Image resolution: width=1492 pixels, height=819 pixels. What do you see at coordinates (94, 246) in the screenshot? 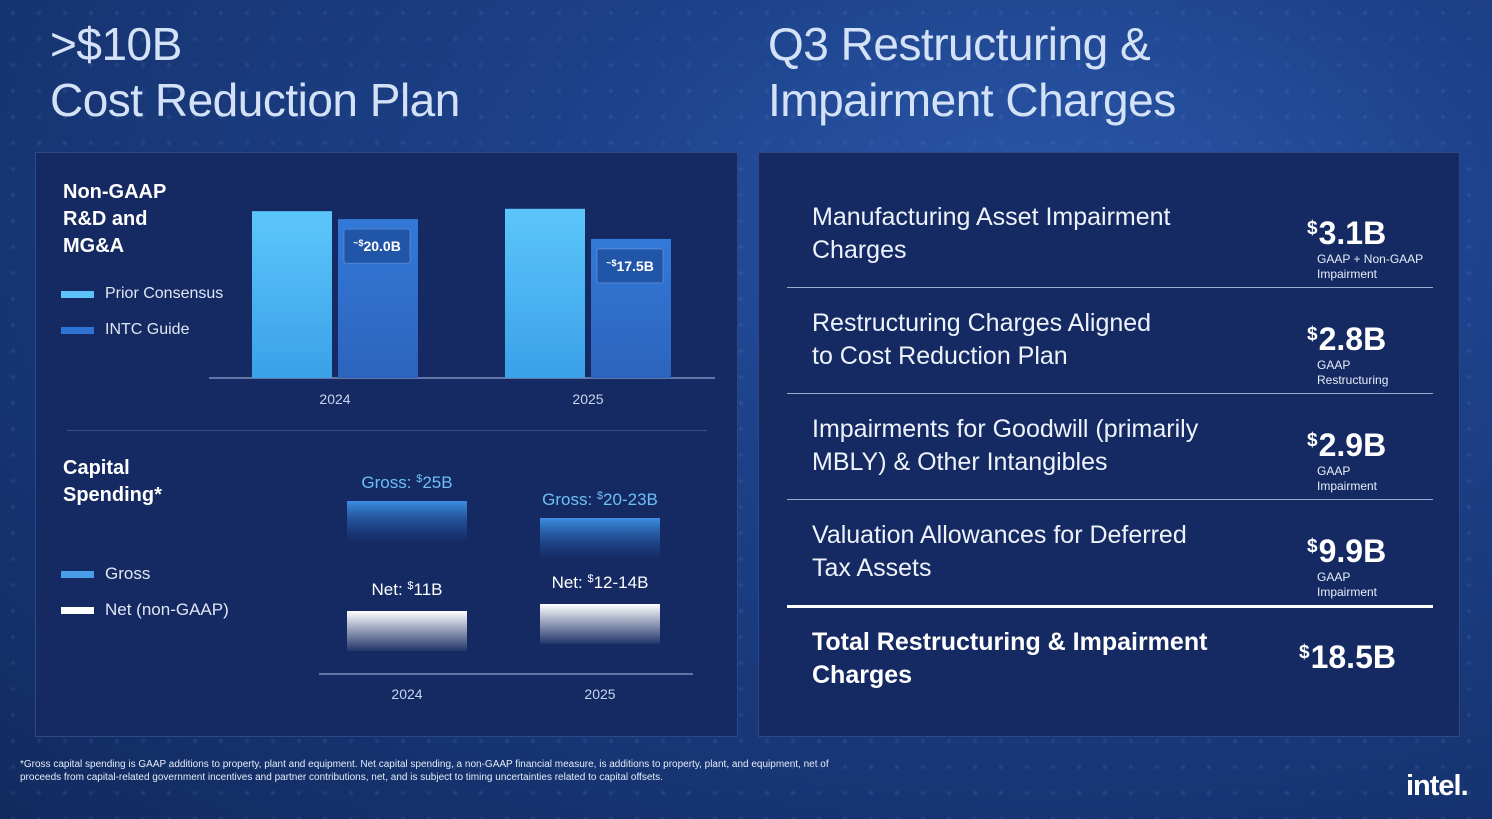
I see `opex-title-line: MG&A` at bounding box center [94, 246].